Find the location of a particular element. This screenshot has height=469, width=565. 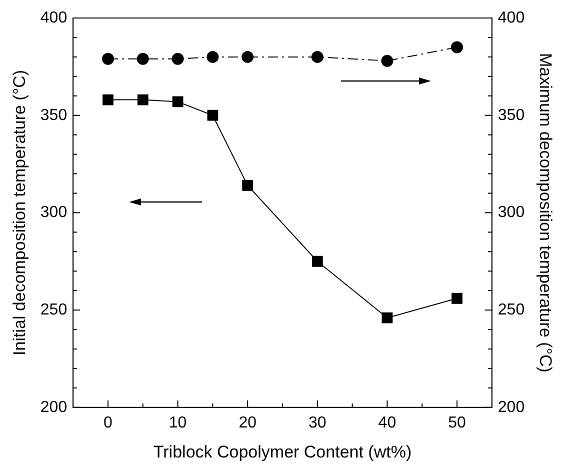

x-tick-label: 20 is located at coordinates (247, 423).